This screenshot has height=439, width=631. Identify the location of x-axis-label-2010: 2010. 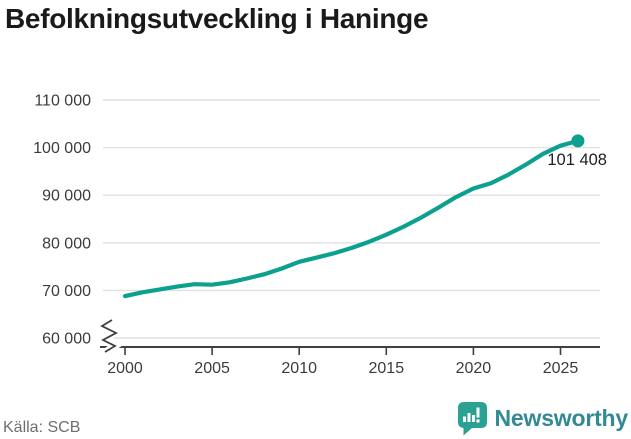
(299, 368).